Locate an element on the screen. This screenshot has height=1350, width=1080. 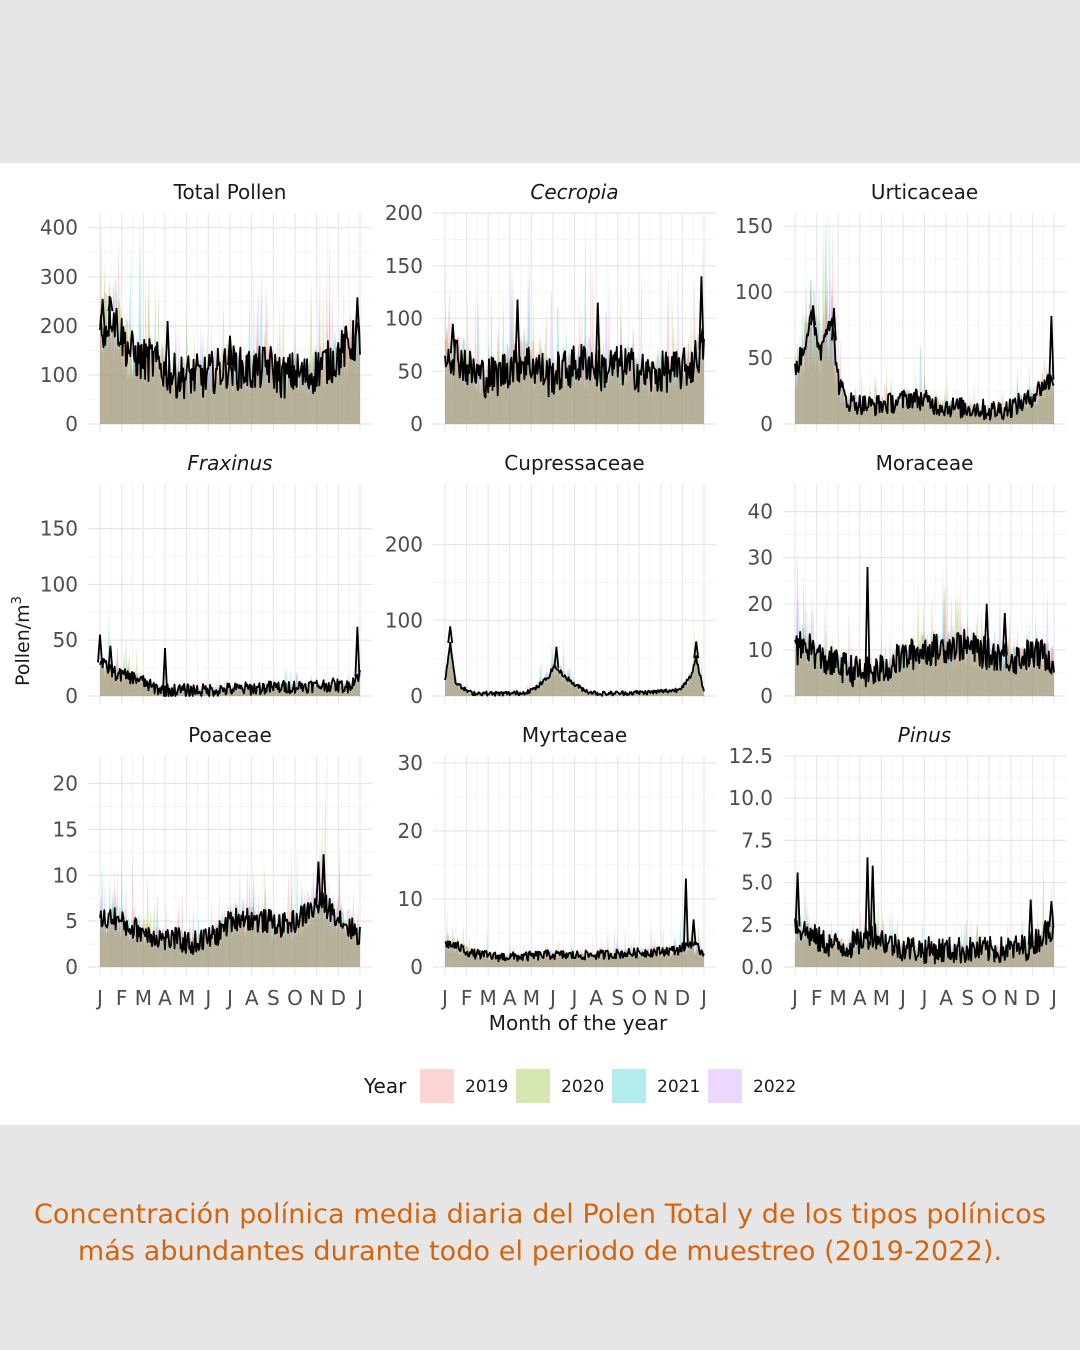
y-tick-label: 30 is located at coordinates (410, 763).